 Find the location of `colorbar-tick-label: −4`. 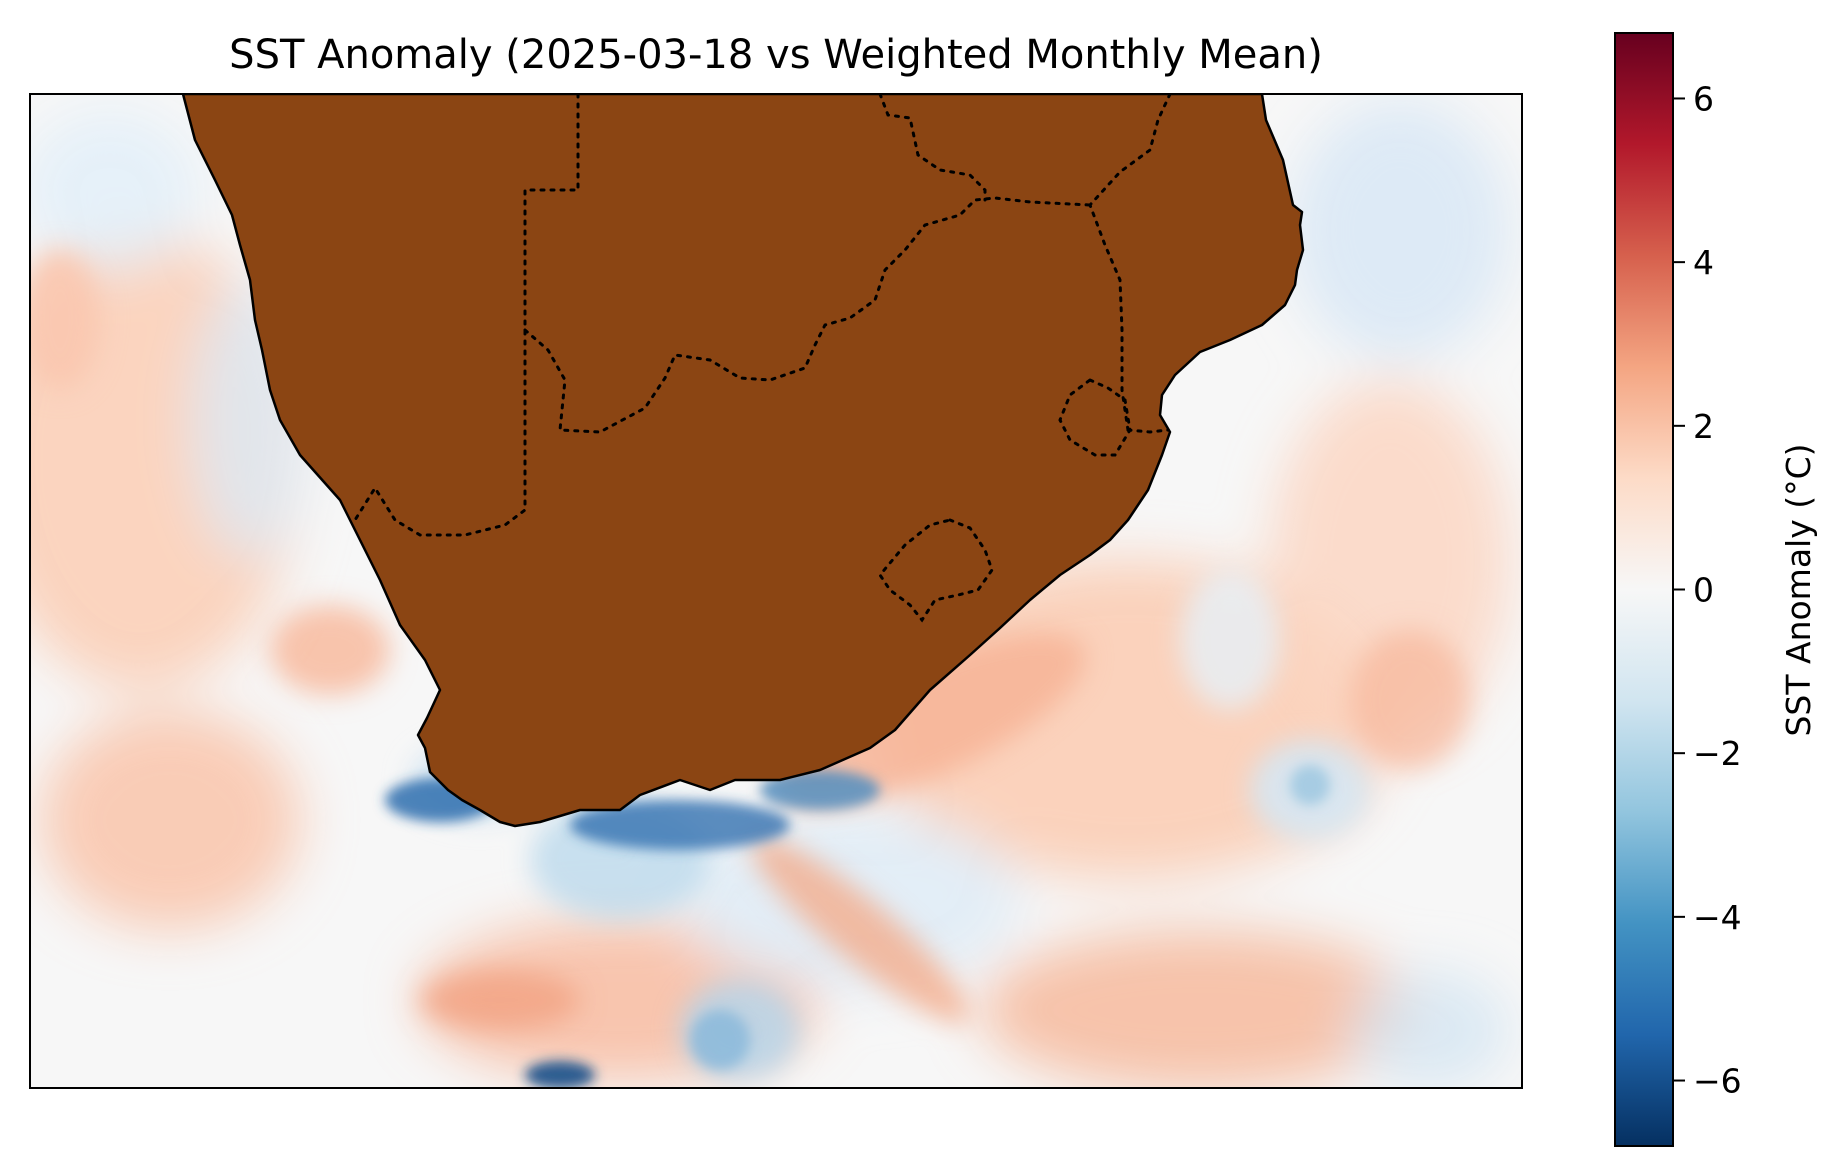

colorbar-tick-label: −4 is located at coordinates (1717, 917).